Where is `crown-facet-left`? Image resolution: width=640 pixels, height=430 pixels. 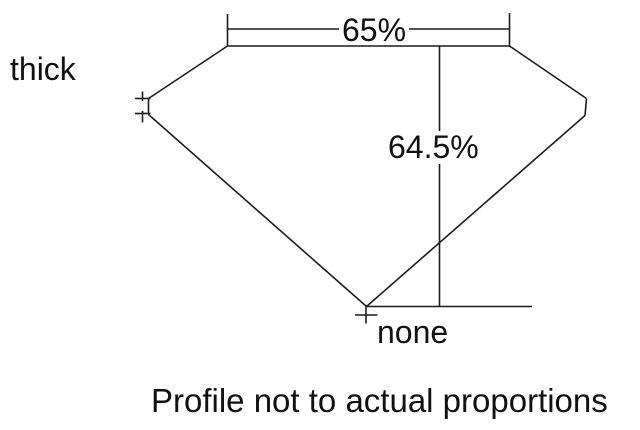 crown-facet-left is located at coordinates (188, 72).